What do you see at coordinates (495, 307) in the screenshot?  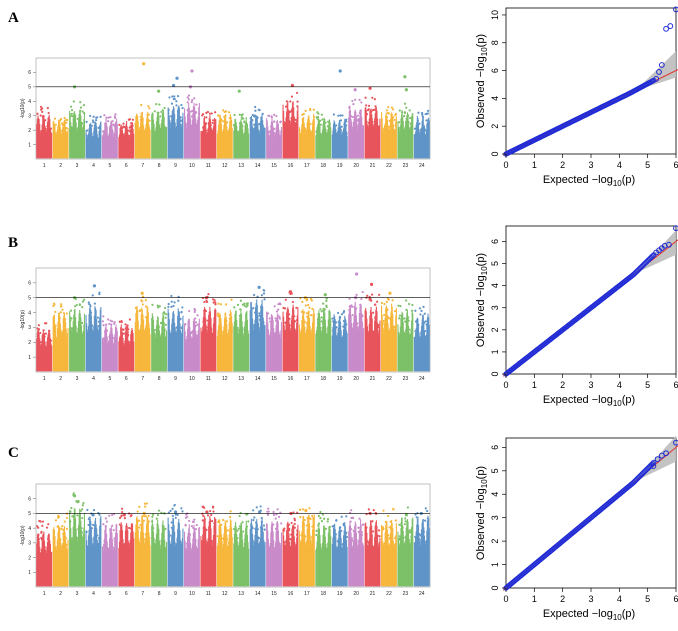 I see `y-tick-label: 3` at bounding box center [495, 307].